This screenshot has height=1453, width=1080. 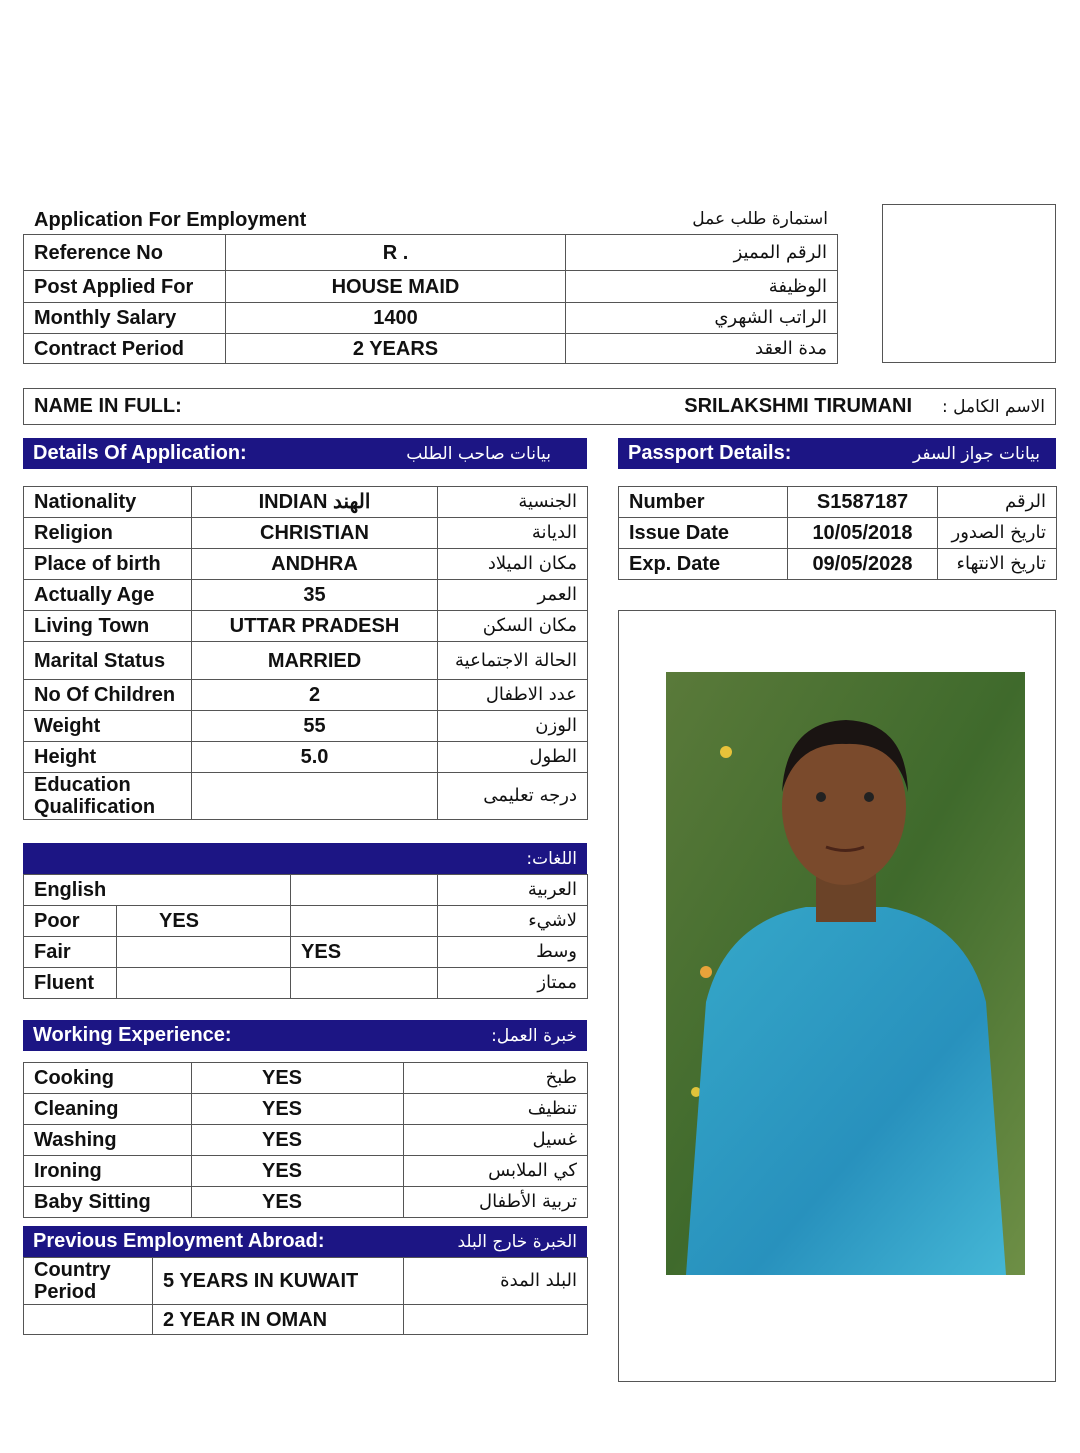 I want to click on abroad-value: 2 YEAR IN OMAN, so click(x=278, y=1319).